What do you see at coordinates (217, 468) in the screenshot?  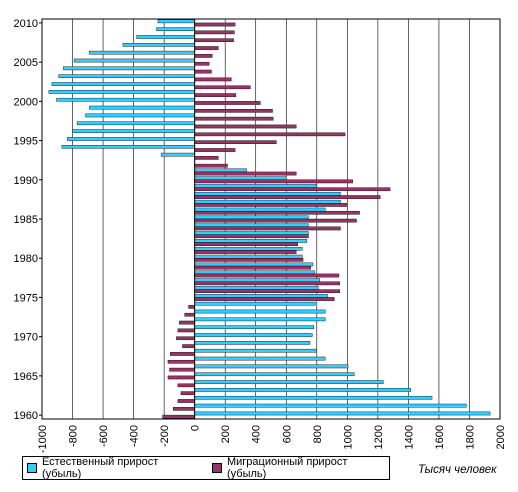 I see `legend-swatch-migration` at bounding box center [217, 468].